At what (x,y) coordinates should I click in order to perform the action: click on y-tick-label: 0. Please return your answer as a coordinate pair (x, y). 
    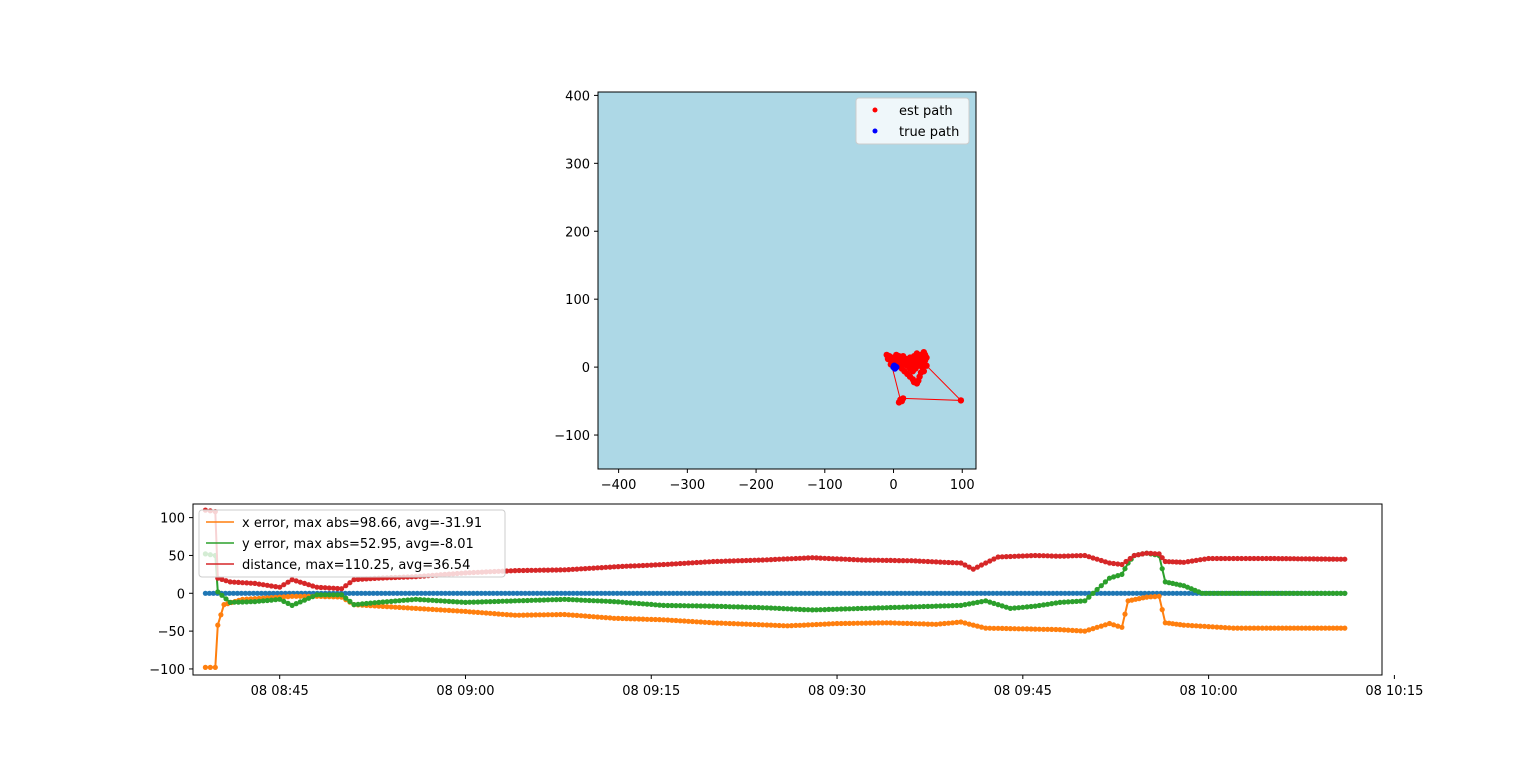
    Looking at the image, I should click on (181, 594).